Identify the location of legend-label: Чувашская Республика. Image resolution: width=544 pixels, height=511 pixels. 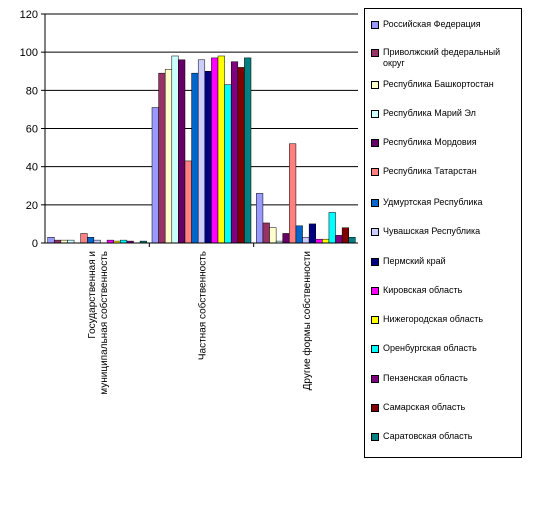
(432, 231).